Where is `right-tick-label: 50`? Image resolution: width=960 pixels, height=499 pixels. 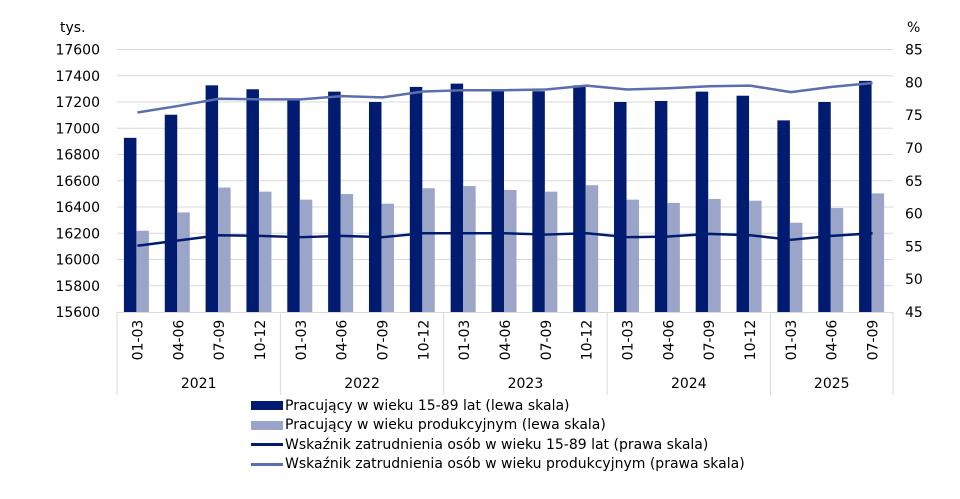
right-tick-label: 50 is located at coordinates (914, 280).